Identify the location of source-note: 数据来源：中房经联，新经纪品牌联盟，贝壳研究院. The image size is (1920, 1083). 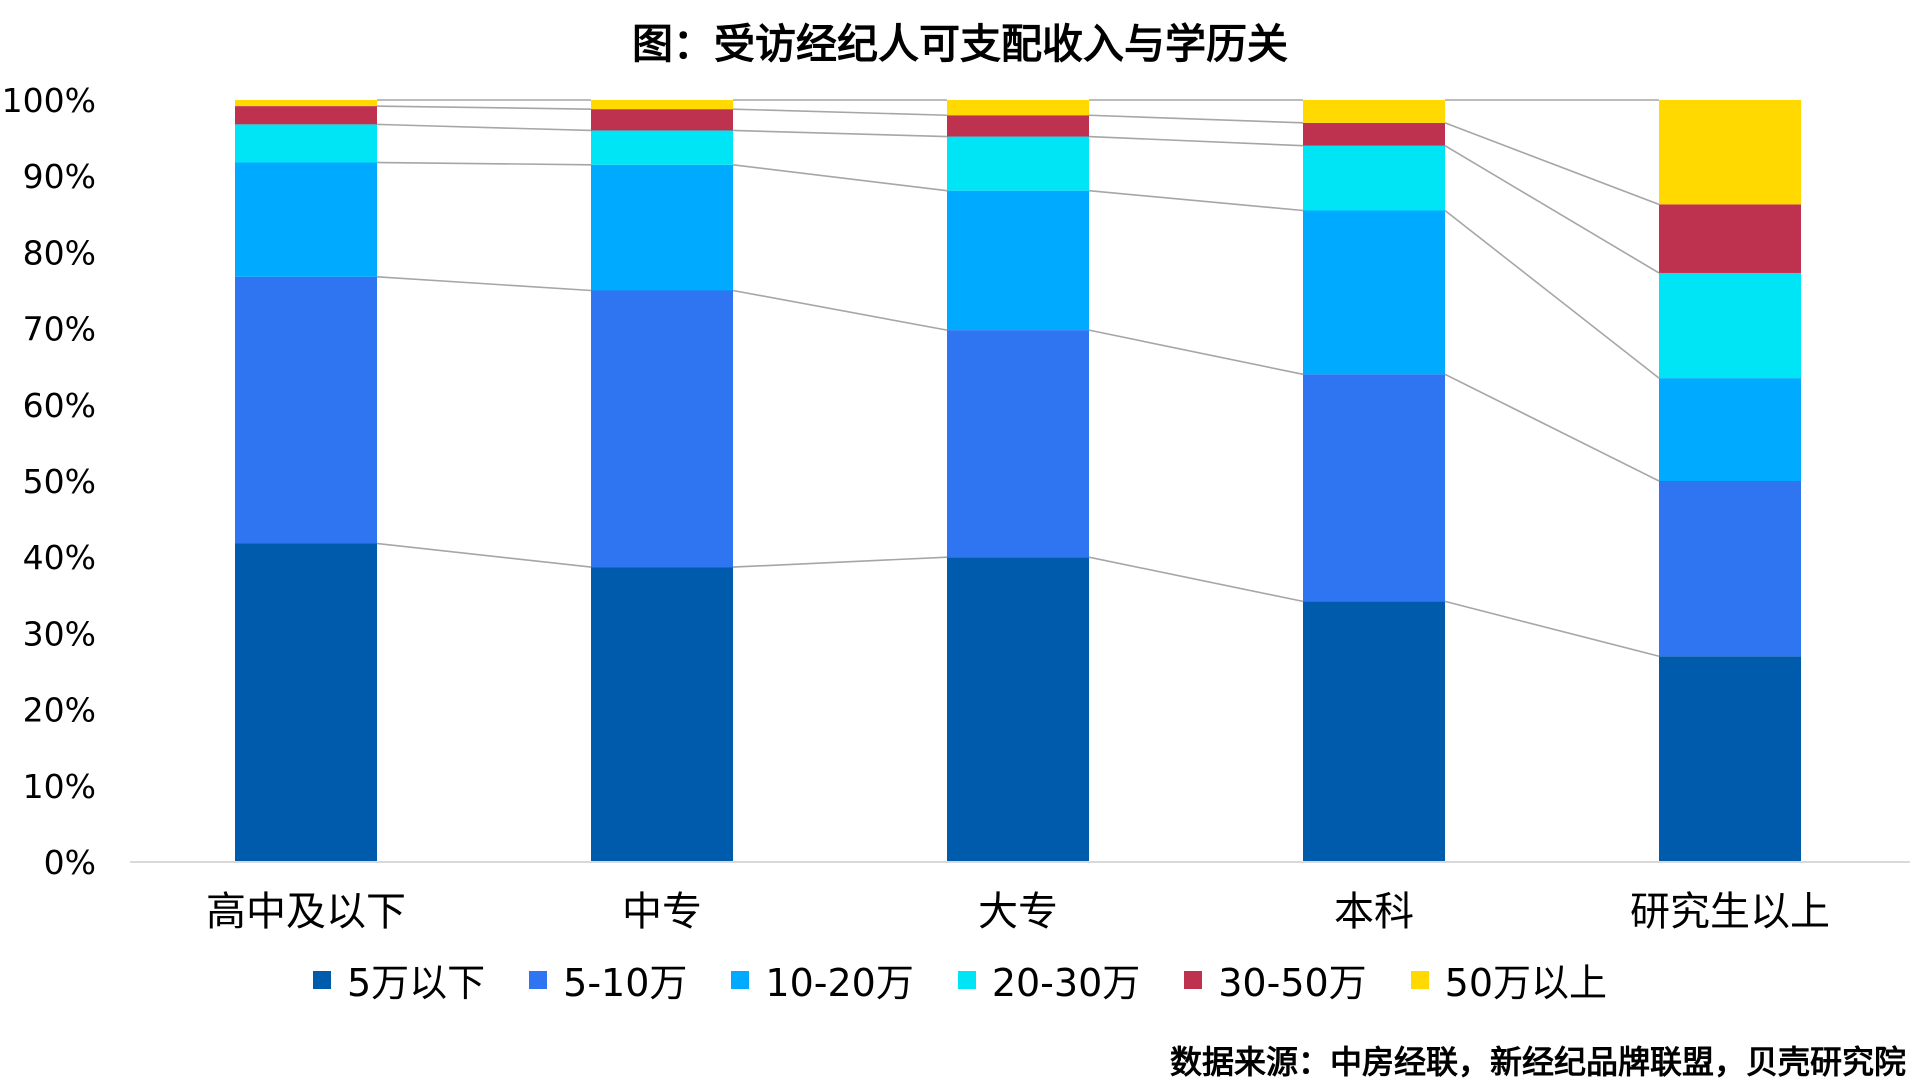
(1537, 1062).